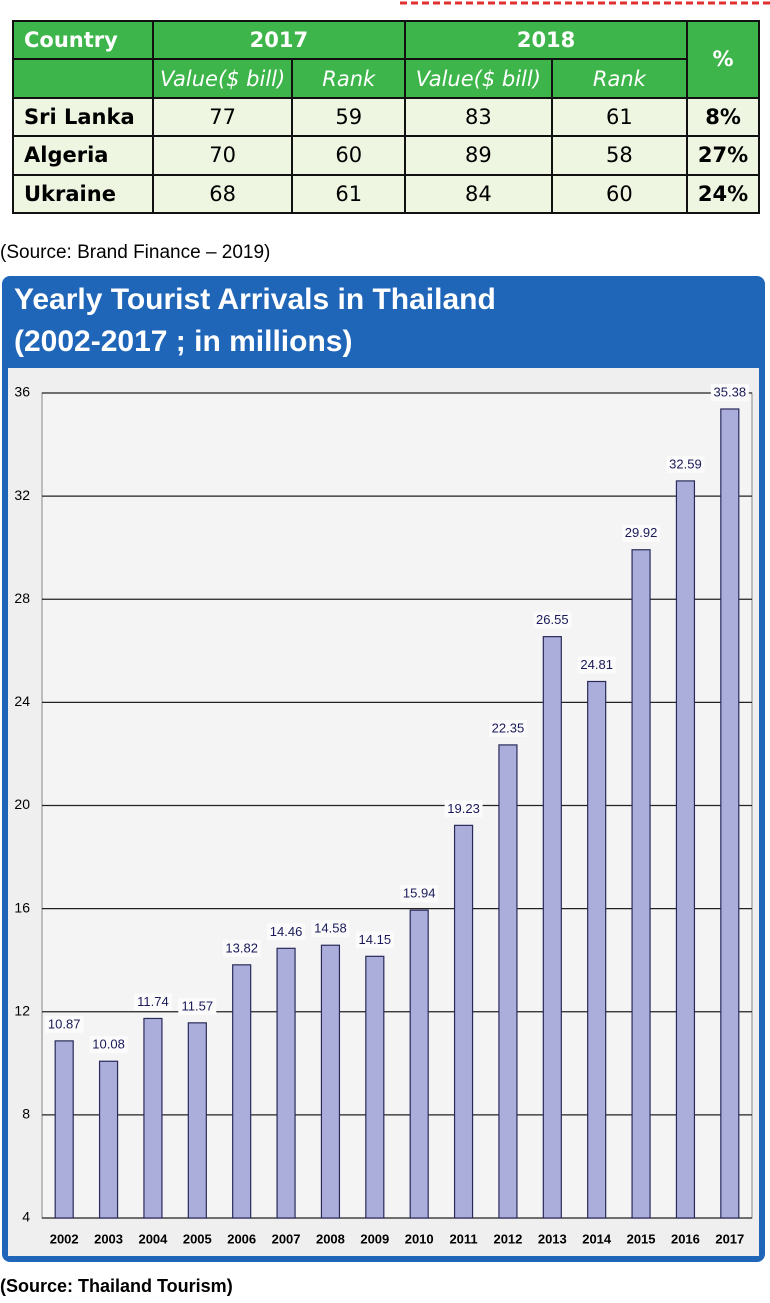  I want to click on cell: Algeria, so click(83, 155).